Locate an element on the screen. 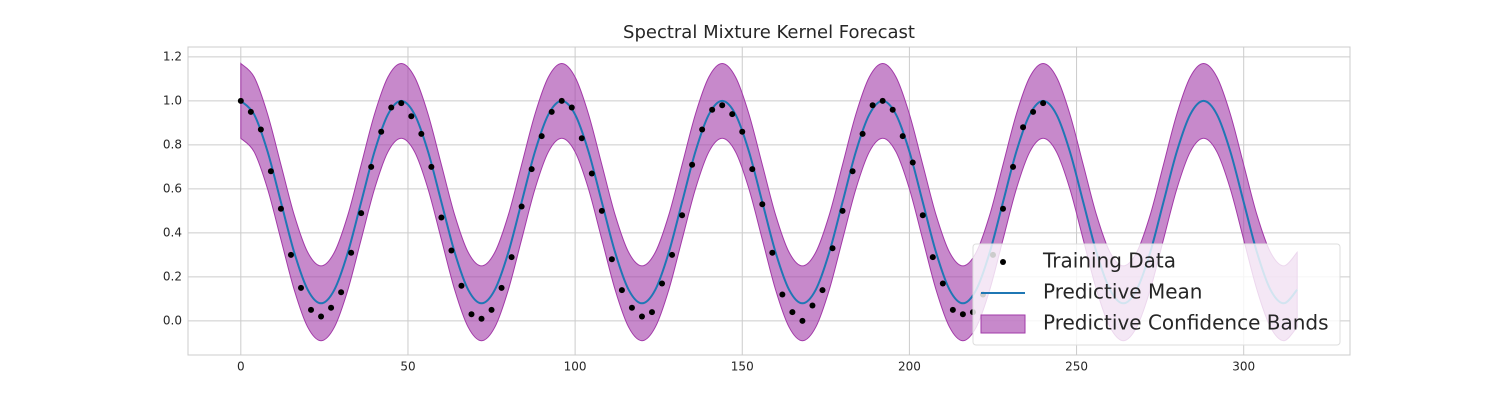 The width and height of the screenshot is (1500, 400). y-tick-label: 0.0 is located at coordinates (172, 320).